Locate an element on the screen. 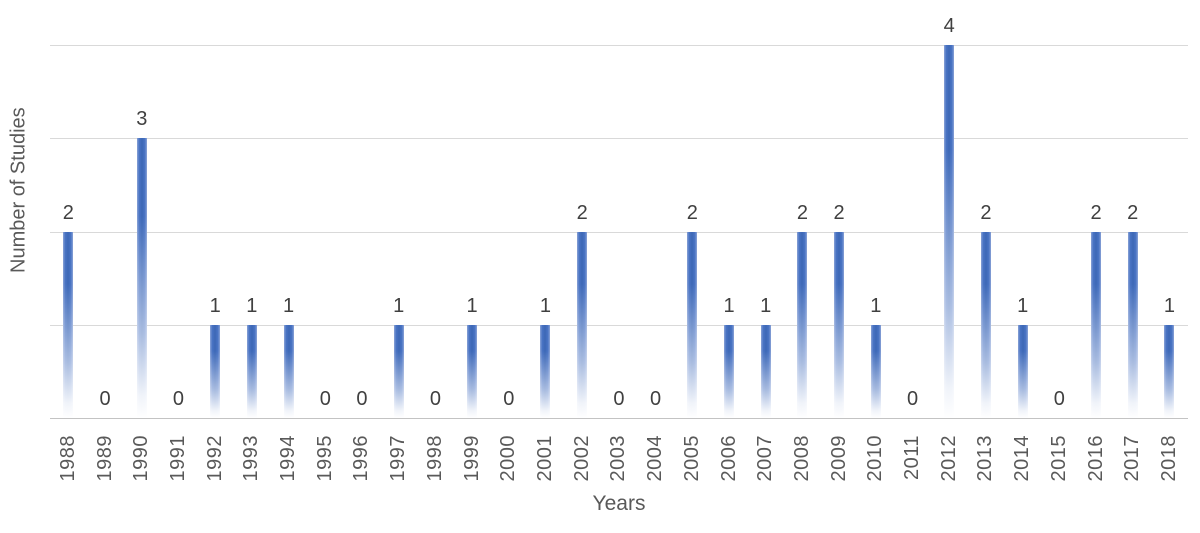  x-tick-2018: 2018 is located at coordinates (1169, 458).